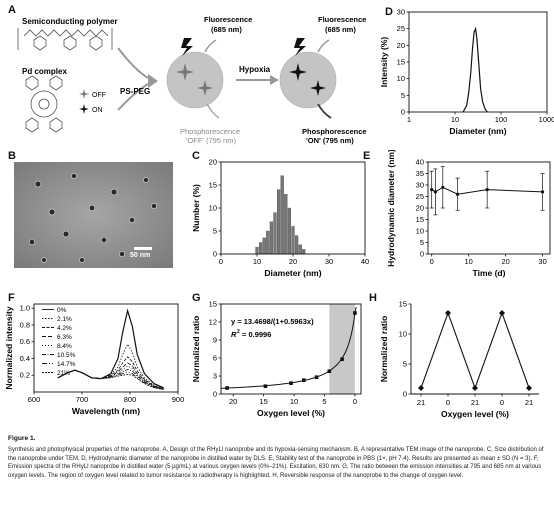 This screenshot has width=554, height=505. Describe the element at coordinates (70, 21) in the screenshot. I see `polymer-label: Semiconducting polymer` at that location.